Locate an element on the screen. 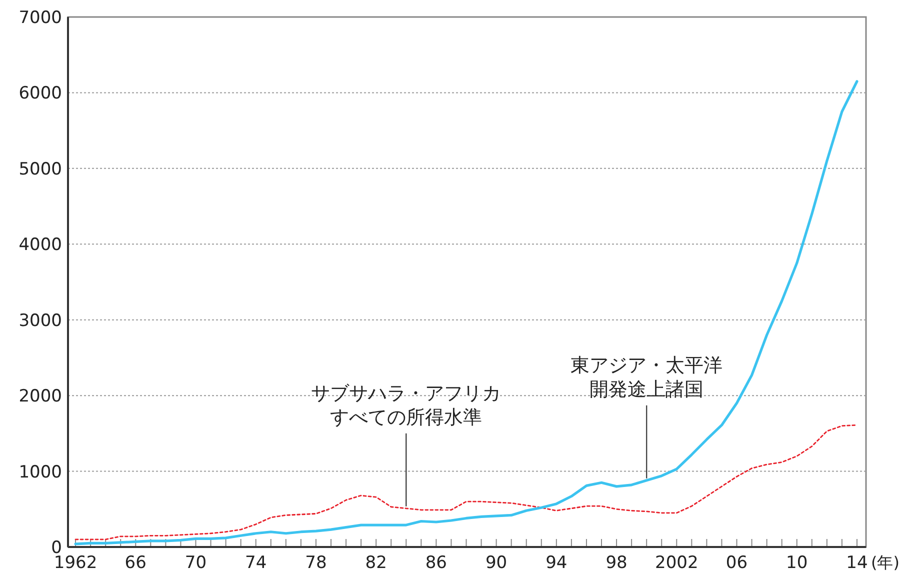  x-tick-label: 70 is located at coordinates (195, 563).